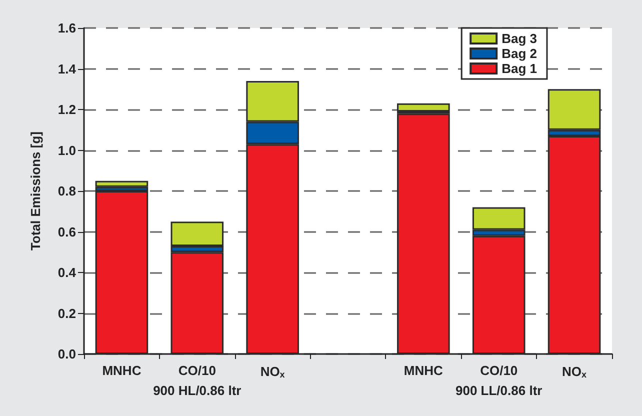 Image resolution: width=642 pixels, height=416 pixels. I want to click on y-tick-label: 1.6, so click(67, 28).